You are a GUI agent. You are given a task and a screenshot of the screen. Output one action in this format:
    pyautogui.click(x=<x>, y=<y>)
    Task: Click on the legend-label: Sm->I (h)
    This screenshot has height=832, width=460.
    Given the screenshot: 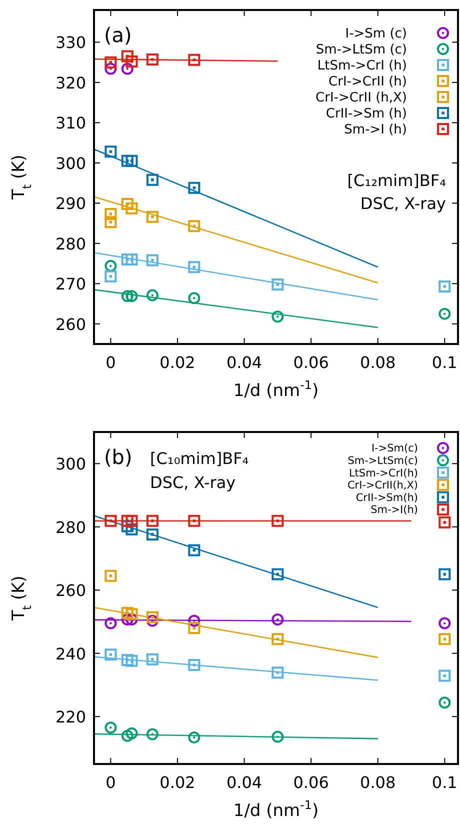 What is the action you would take?
    pyautogui.click(x=375, y=130)
    